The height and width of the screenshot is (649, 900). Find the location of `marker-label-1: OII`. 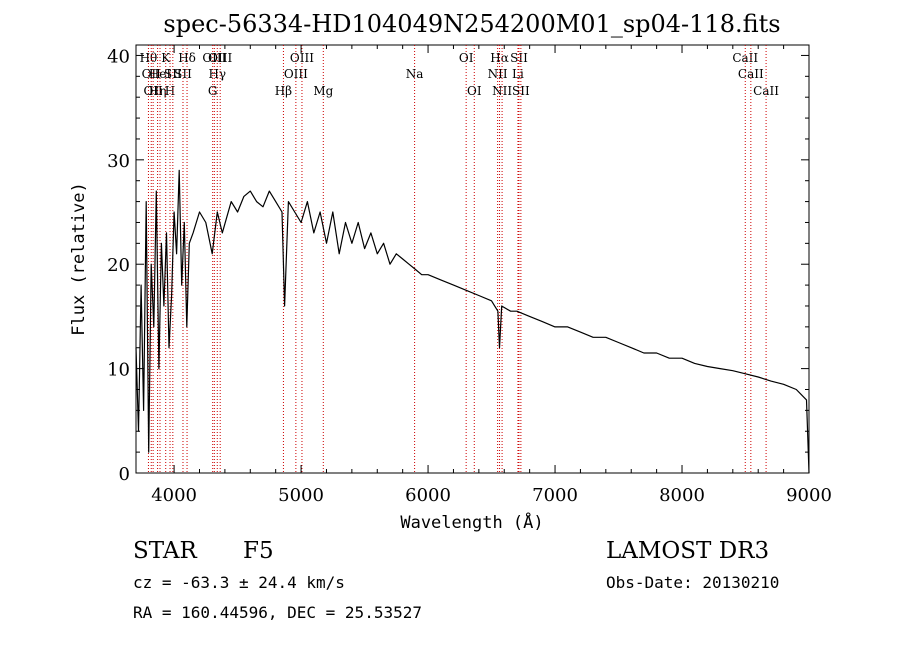

marker-label-1: OII is located at coordinates (152, 74).